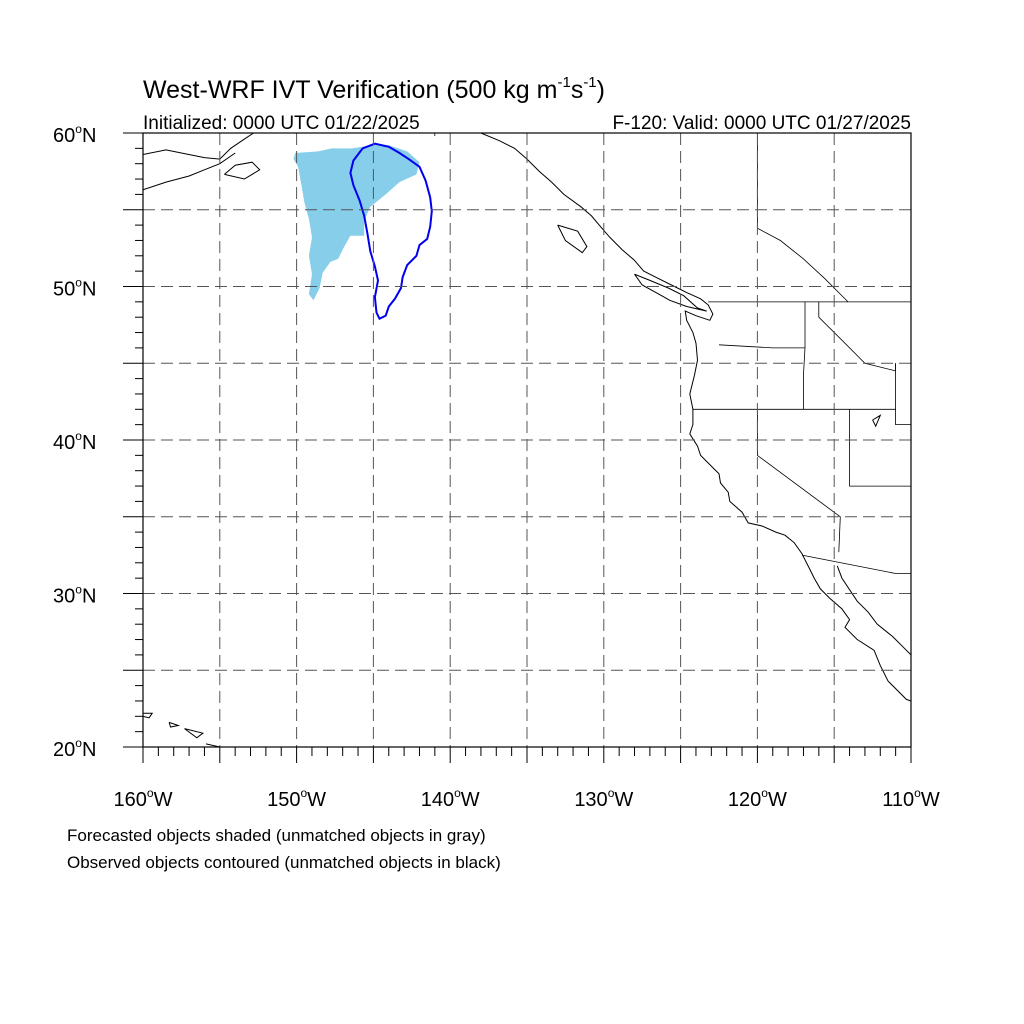 The image size is (1024, 1024). Describe the element at coordinates (601, 90) in the screenshot. I see `title-close: )` at that location.